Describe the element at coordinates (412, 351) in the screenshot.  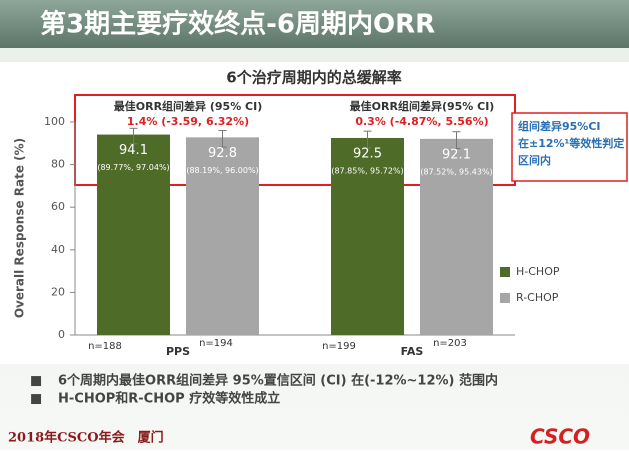
I see `x-tick-label: FAS` at that location.